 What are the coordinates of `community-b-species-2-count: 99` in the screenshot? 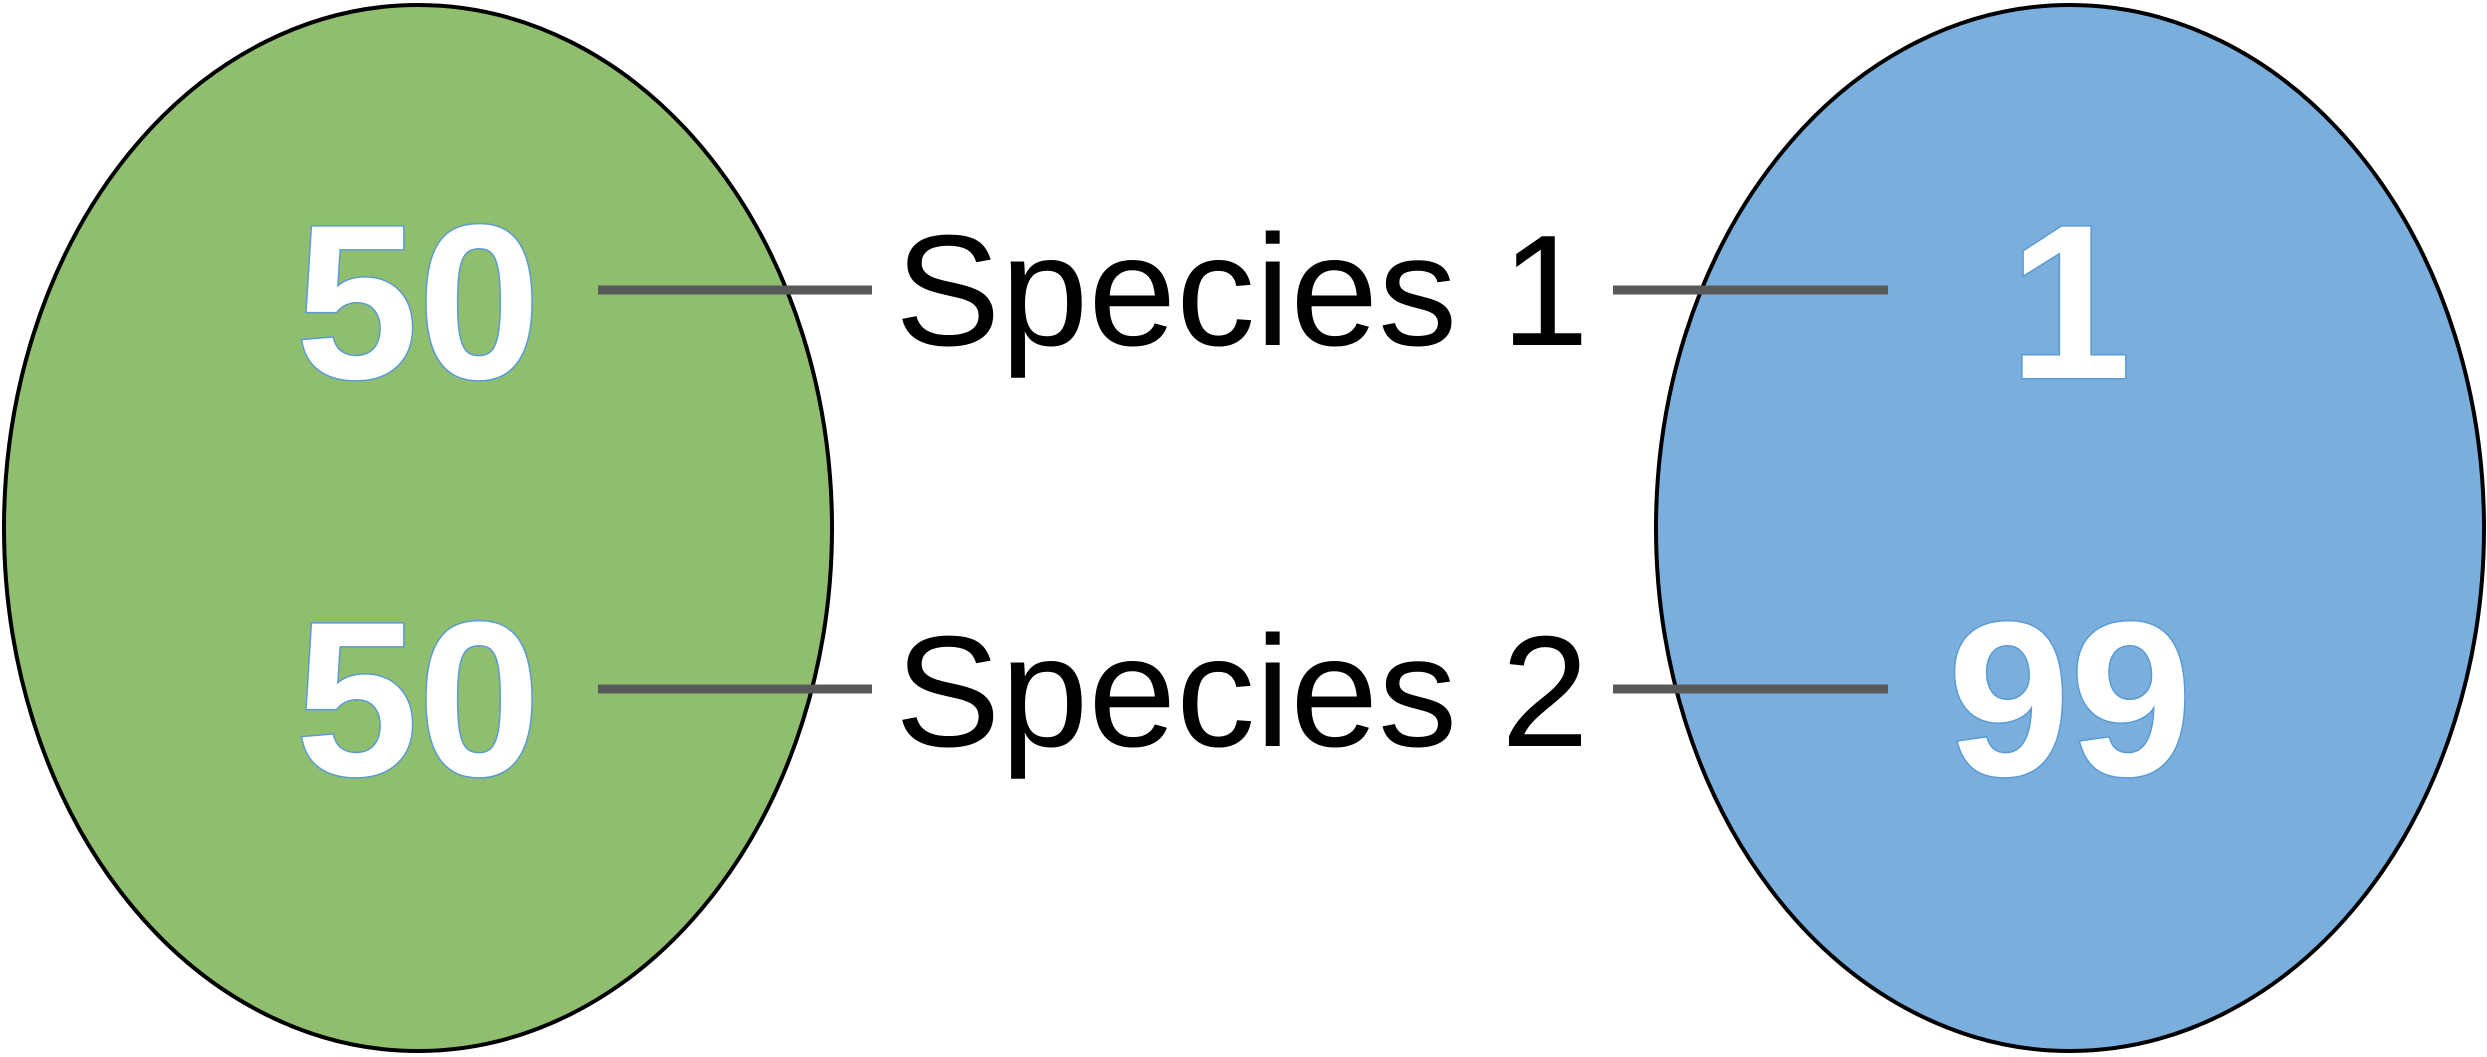 It's located at (2070, 699).